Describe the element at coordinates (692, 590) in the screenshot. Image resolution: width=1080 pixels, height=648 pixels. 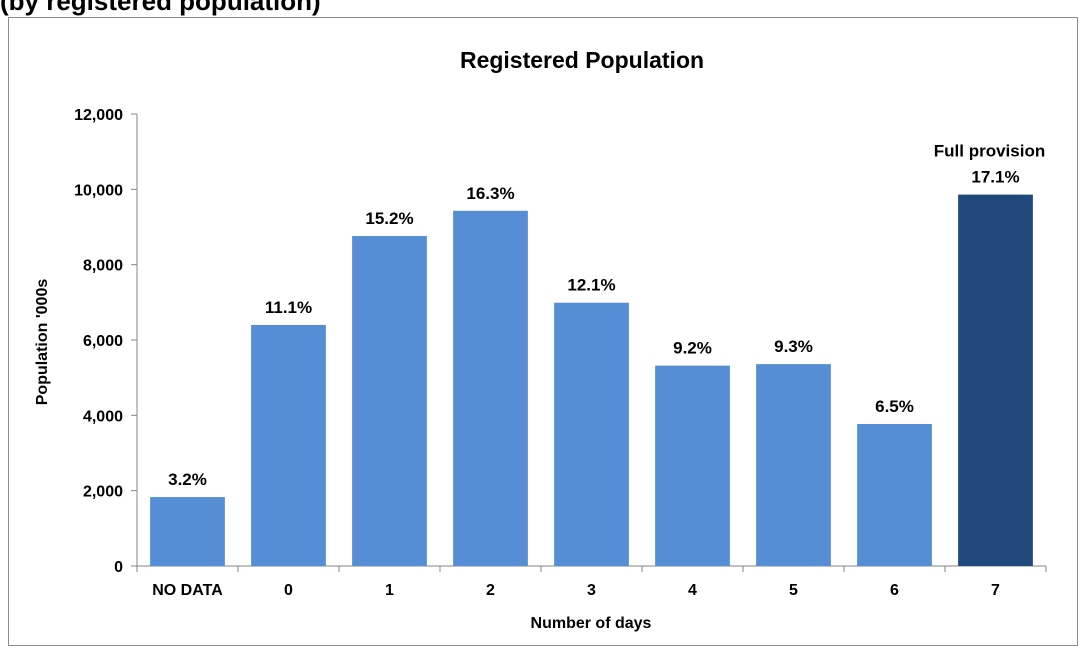
I see `x-tick-label: 4` at that location.